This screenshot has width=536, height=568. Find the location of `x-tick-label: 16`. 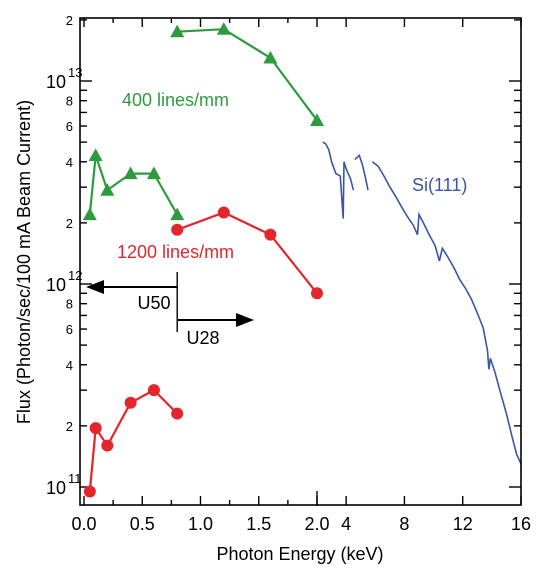

x-tick-label: 16 is located at coordinates (521, 524).